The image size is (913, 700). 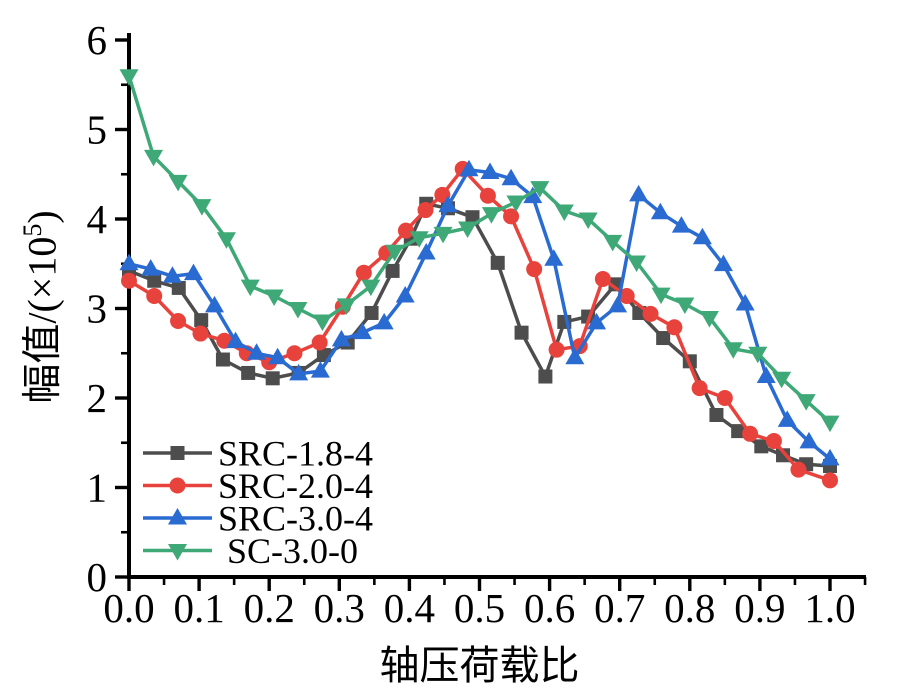 What do you see at coordinates (479, 608) in the screenshot?
I see `x-tick-label: 0.5` at bounding box center [479, 608].